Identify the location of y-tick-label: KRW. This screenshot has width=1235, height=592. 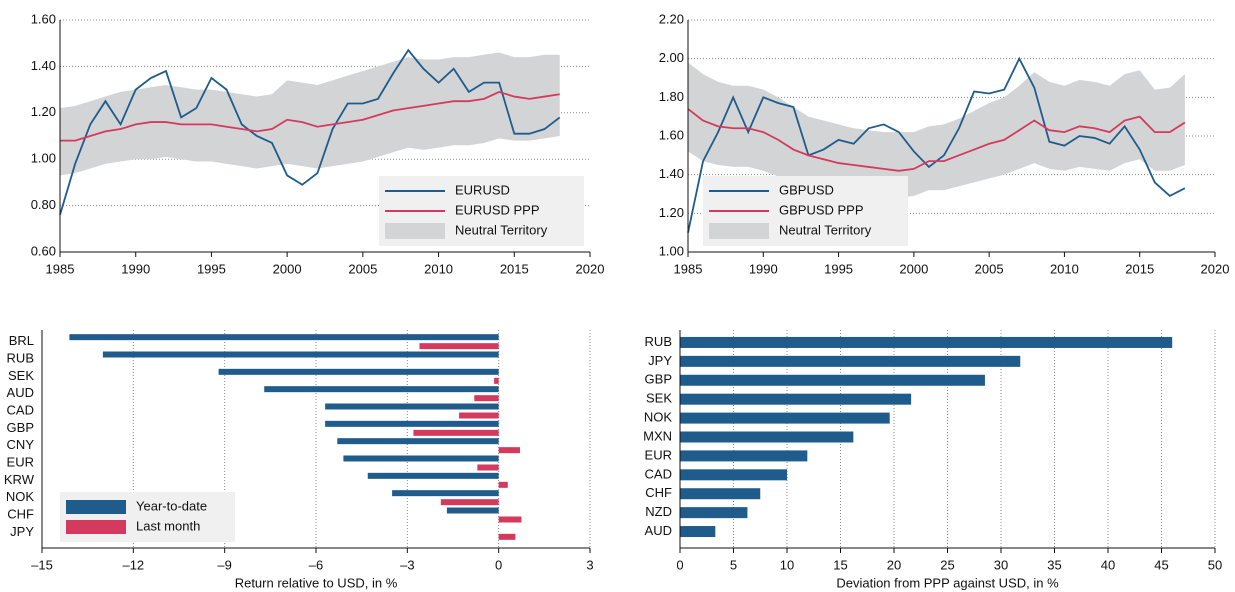
(19, 479).